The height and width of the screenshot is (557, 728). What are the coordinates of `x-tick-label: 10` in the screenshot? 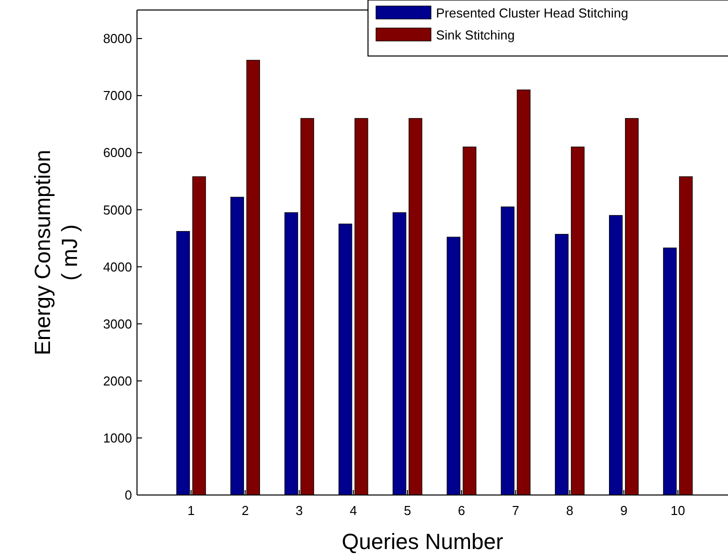 It's located at (678, 510).